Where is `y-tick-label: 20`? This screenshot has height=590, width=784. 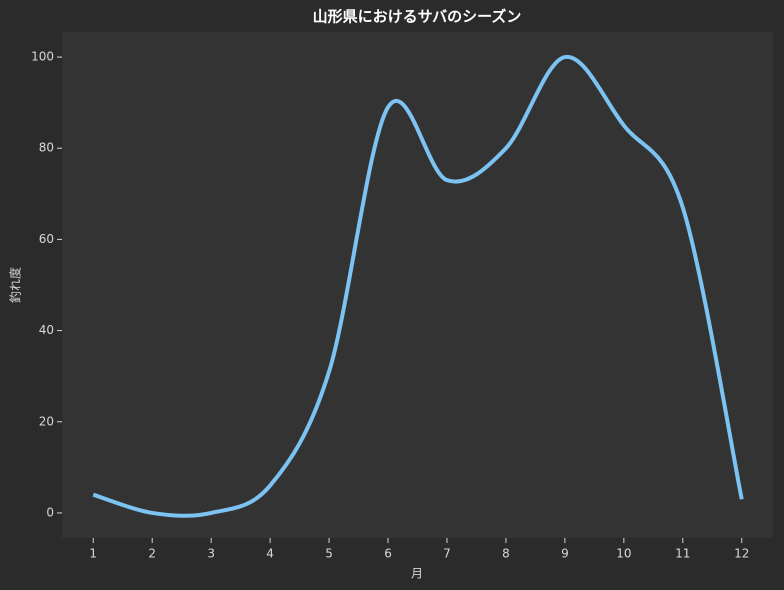
y-tick-label: 20 is located at coordinates (46, 421).